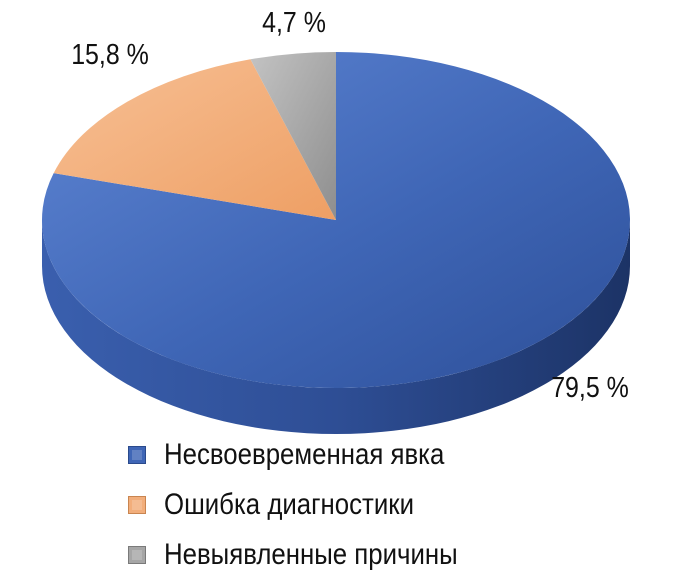  Describe the element at coordinates (294, 22) in the screenshot. I see `pie-value-label-unknown-reasons: 4,7 %` at that location.